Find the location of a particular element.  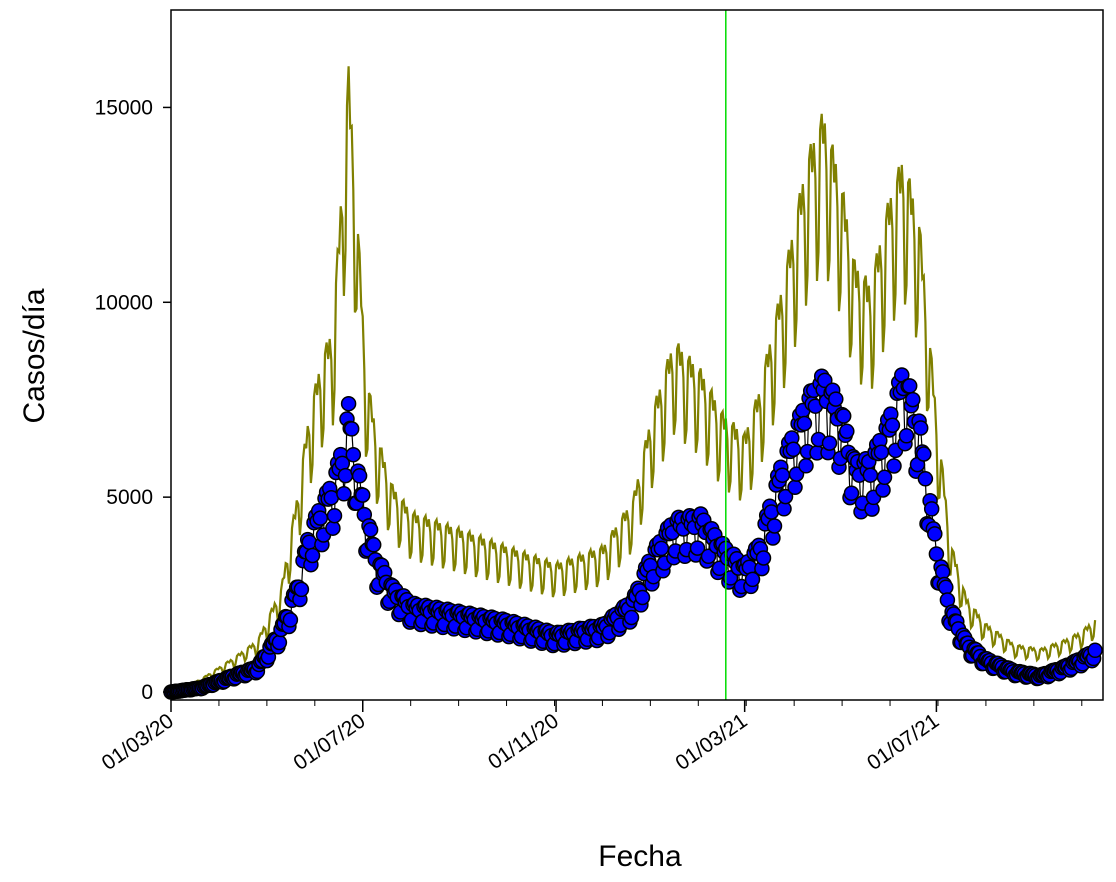

x-tick-label: 01/11/20 is located at coordinates (523, 741).